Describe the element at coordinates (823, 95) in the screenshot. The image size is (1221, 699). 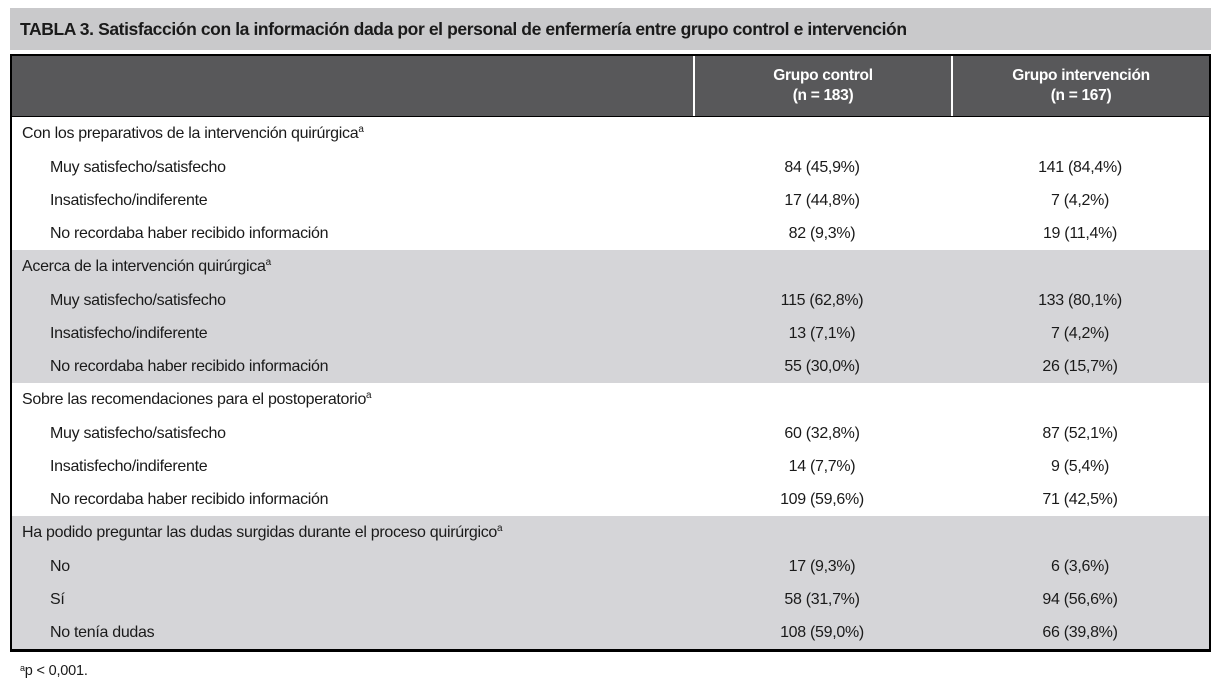
I see `header-grupo-control-line2: (n = 183)` at that location.